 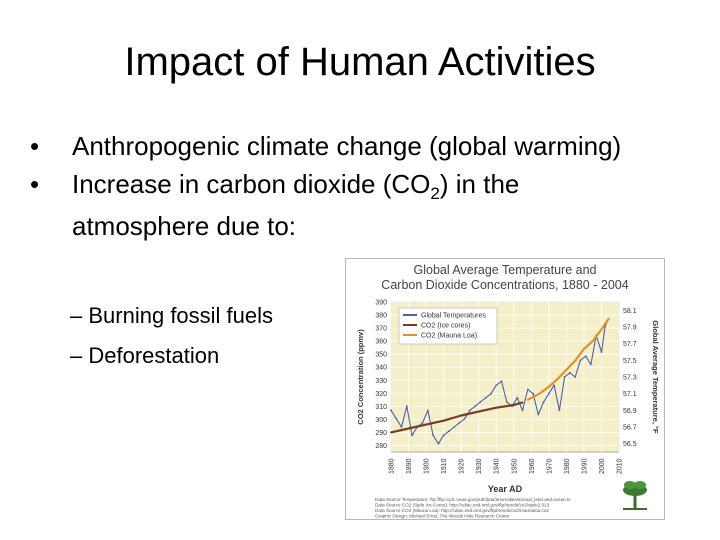 I want to click on x-axis-label: Year AD, so click(x=505, y=489).